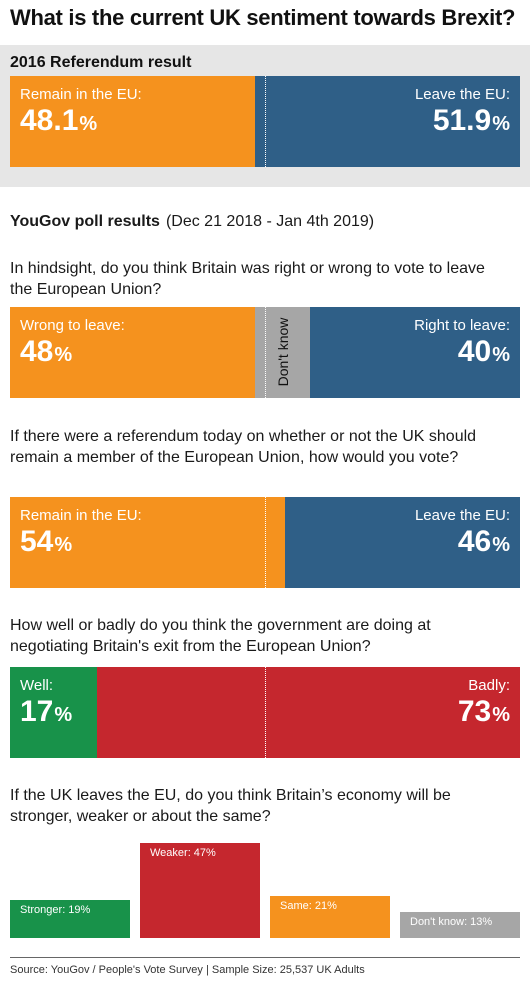 The image size is (530, 982). Describe the element at coordinates (200, 890) in the screenshot. I see `weaker-bar` at that location.